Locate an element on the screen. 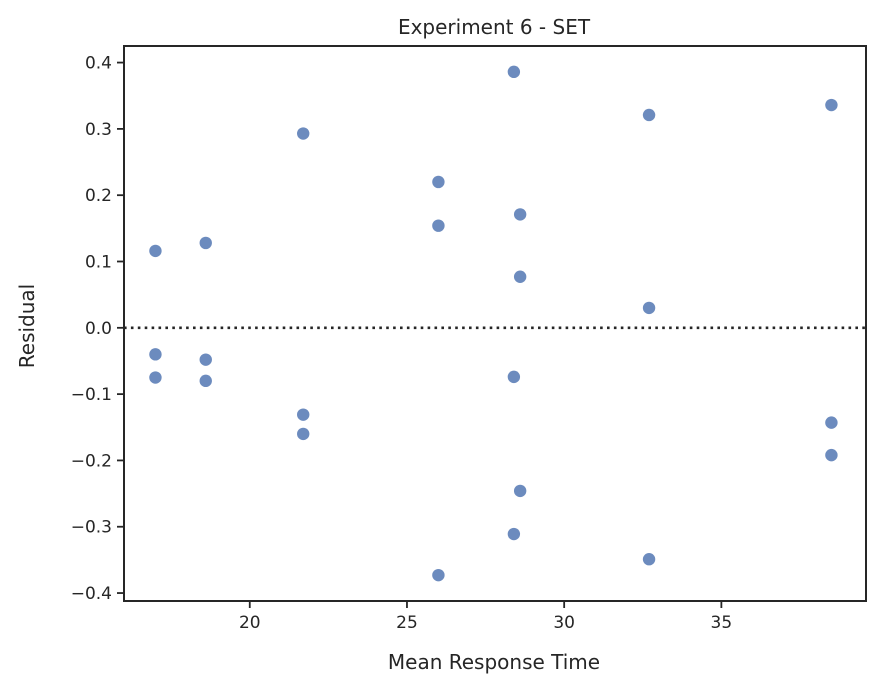 The height and width of the screenshot is (691, 887). y-tick-label: 0.4 is located at coordinates (98, 64).